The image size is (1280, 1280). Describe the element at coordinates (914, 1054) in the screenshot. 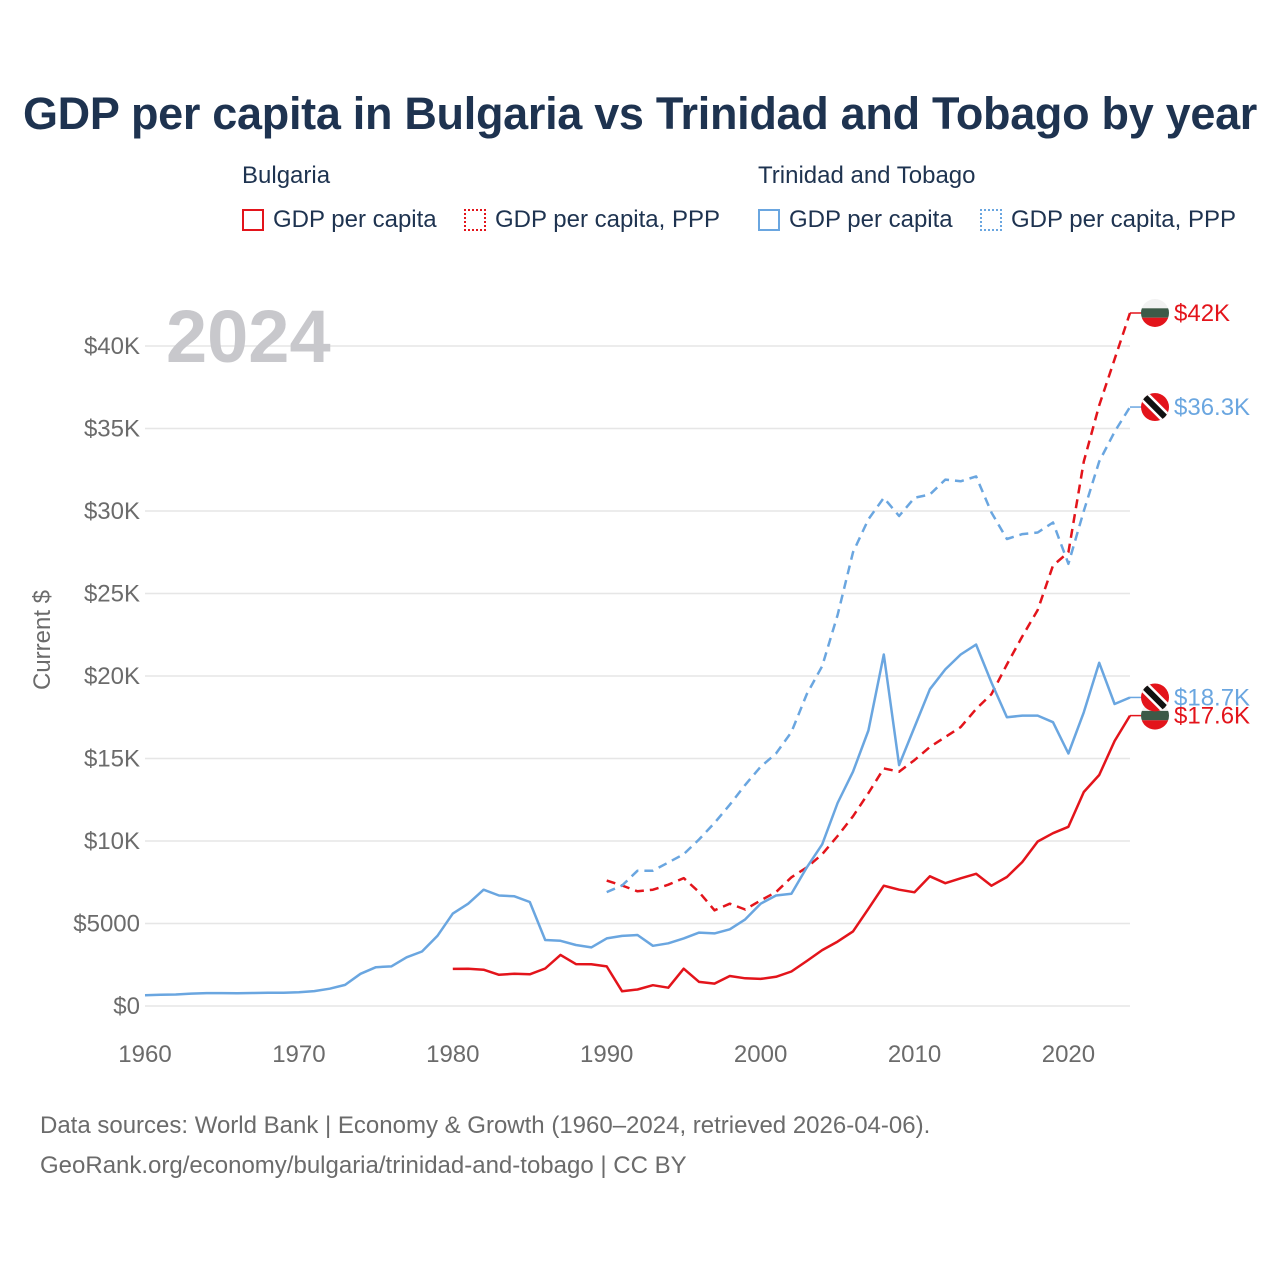

I see `x-tick-label: 2010` at that location.